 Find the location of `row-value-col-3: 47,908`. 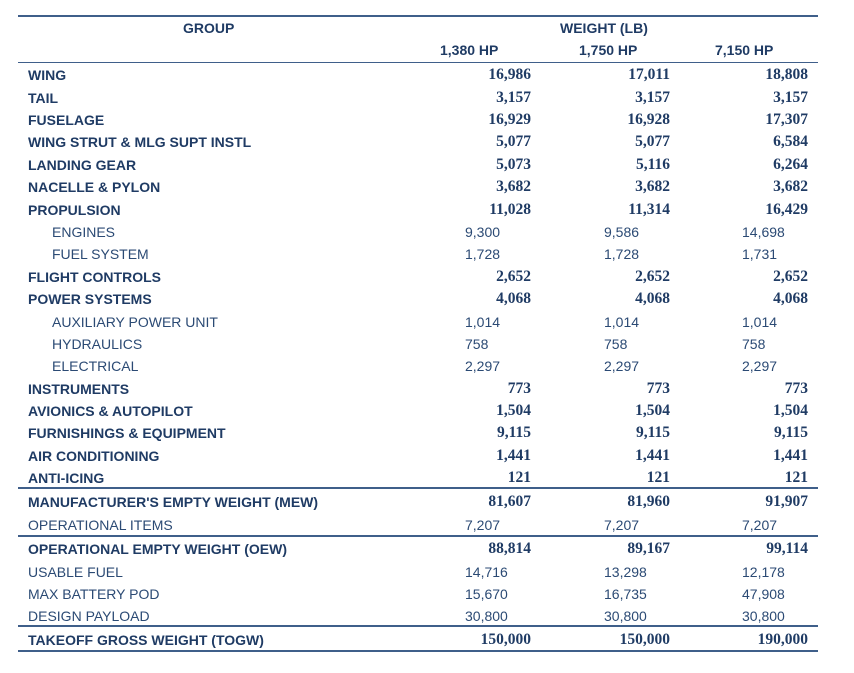

row-value-col-3: 47,908 is located at coordinates (763, 594).